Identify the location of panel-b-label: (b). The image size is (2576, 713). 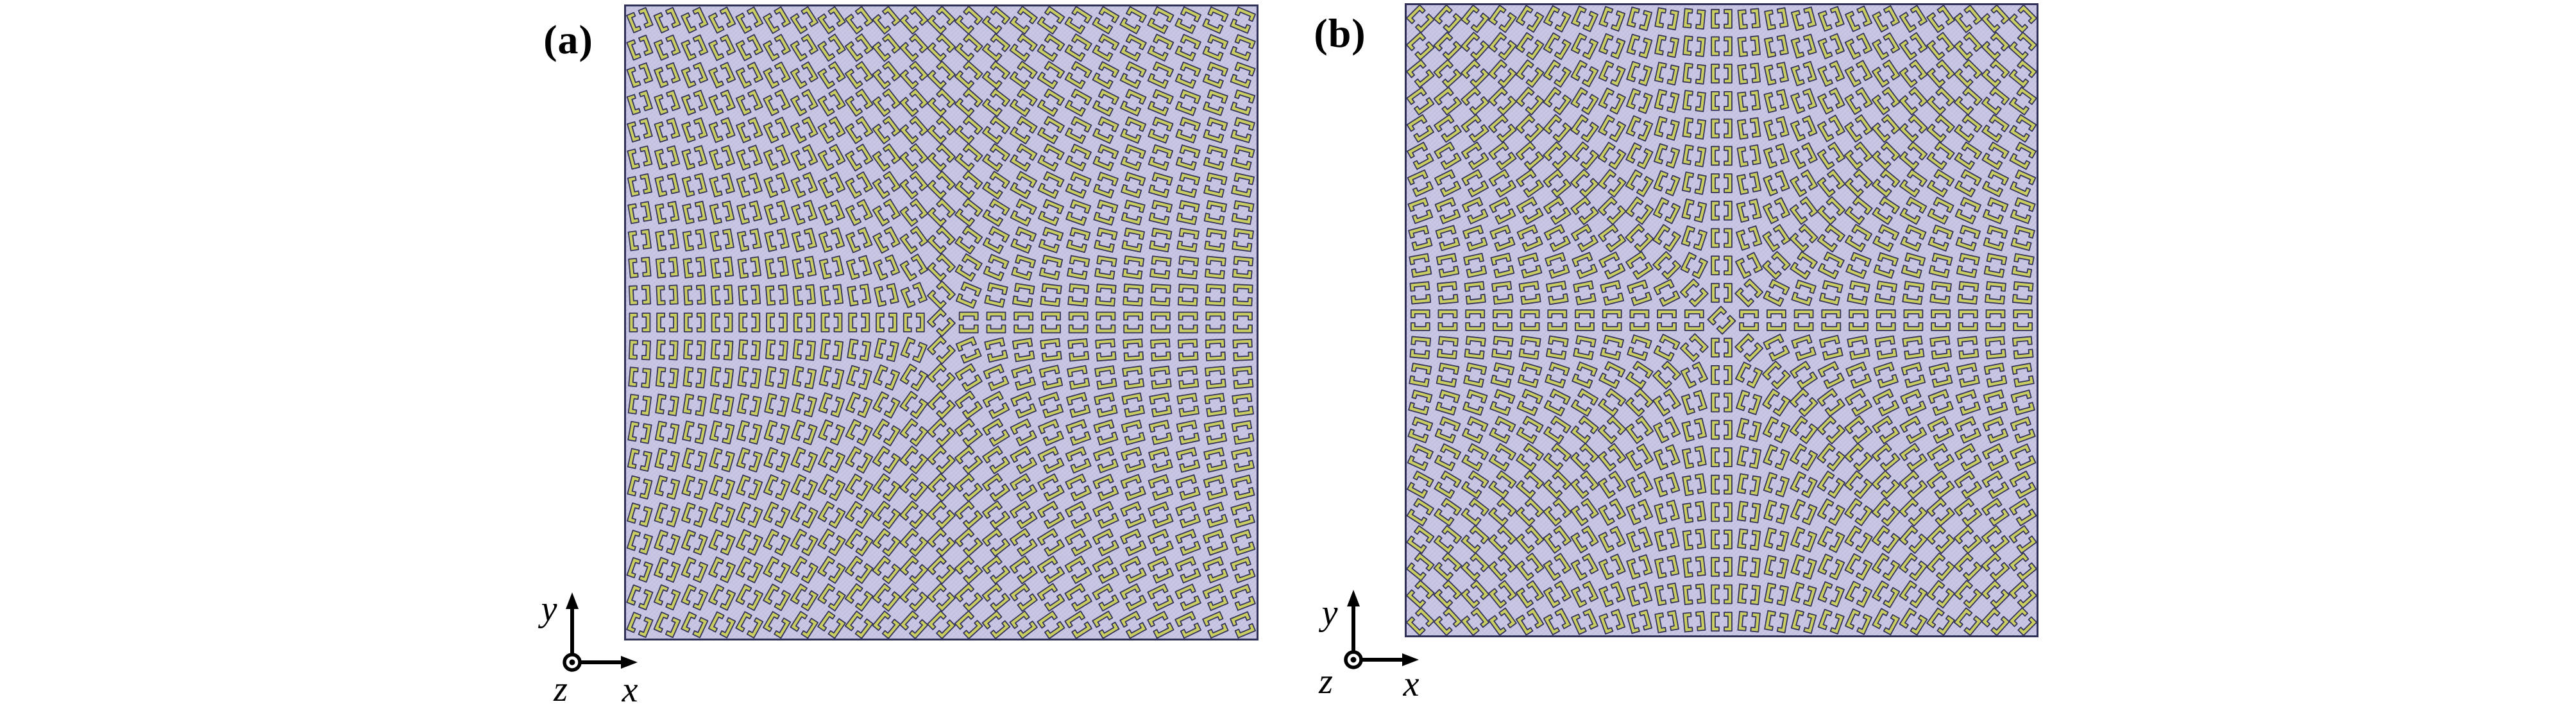
(1340, 33).